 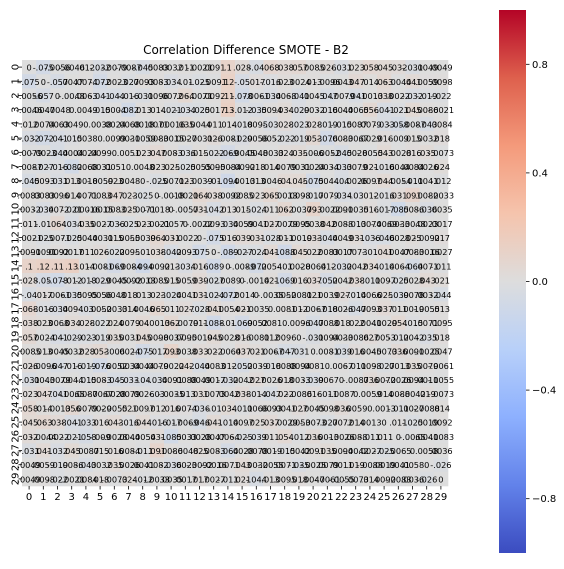 What do you see at coordinates (355, 252) in the screenshot?
I see `cell-value-label: .0073` at bounding box center [355, 252].